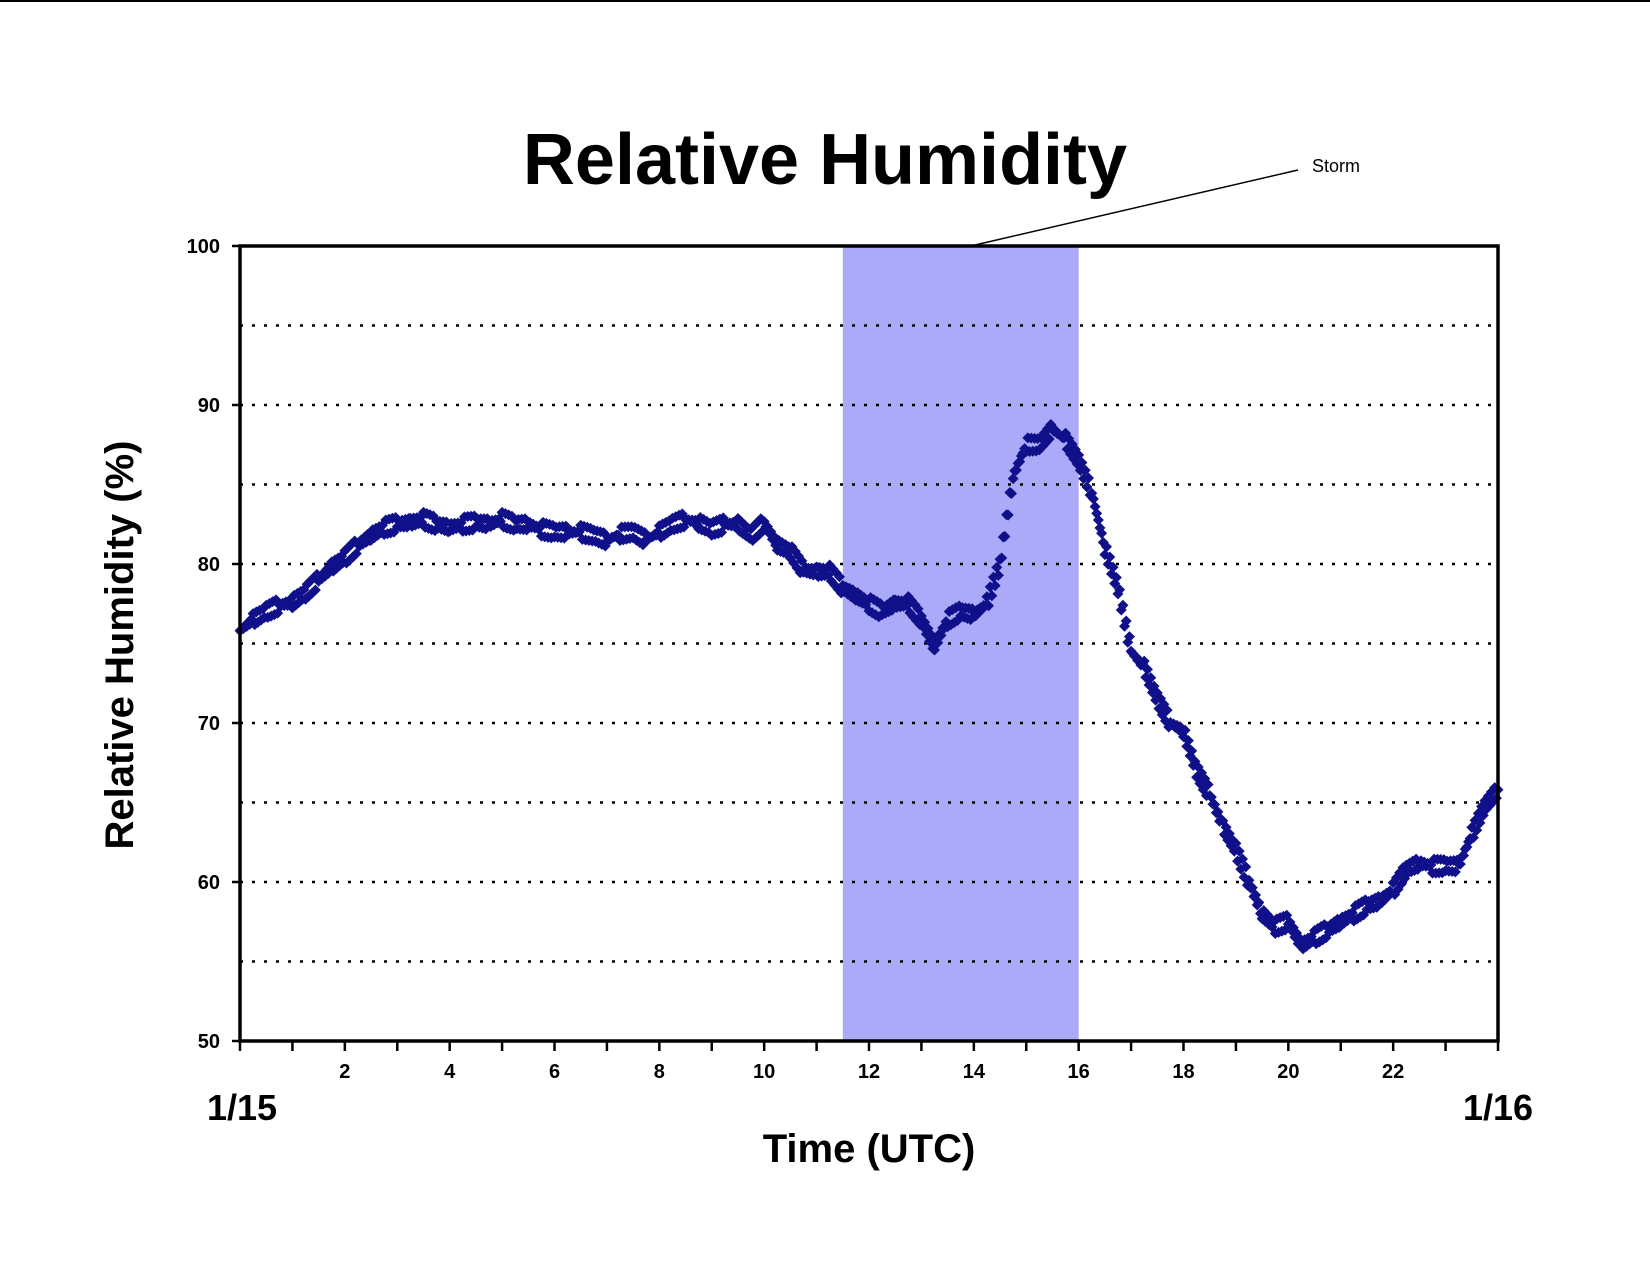  Describe the element at coordinates (209, 883) in the screenshot. I see `y-tick-label: 60` at that location.